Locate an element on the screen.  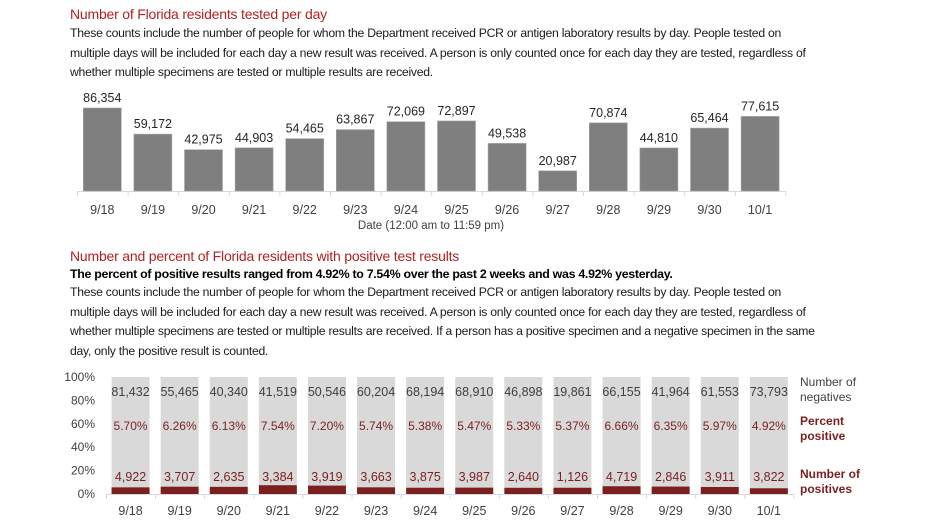
positives-label: 2,635 is located at coordinates (228, 477).